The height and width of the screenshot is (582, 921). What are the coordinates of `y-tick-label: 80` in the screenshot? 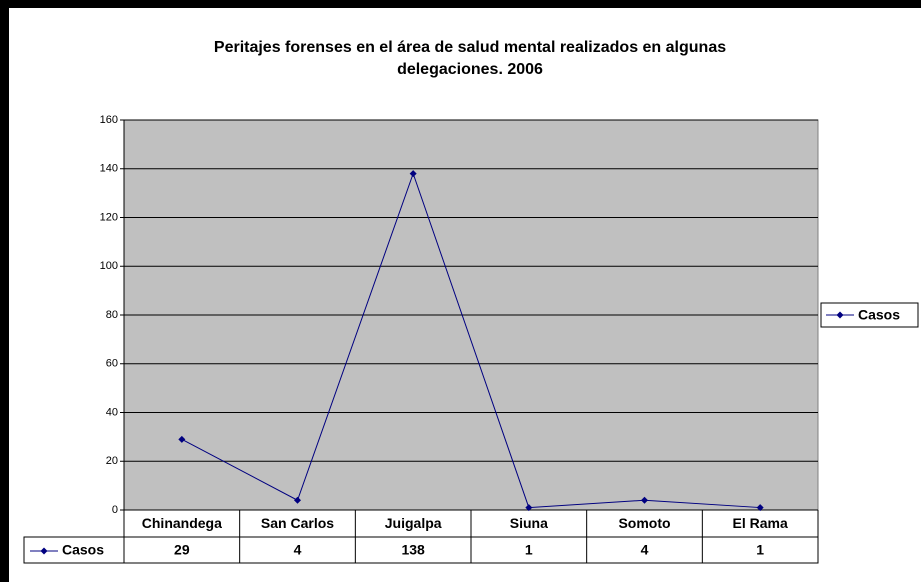 It's located at (112, 315).